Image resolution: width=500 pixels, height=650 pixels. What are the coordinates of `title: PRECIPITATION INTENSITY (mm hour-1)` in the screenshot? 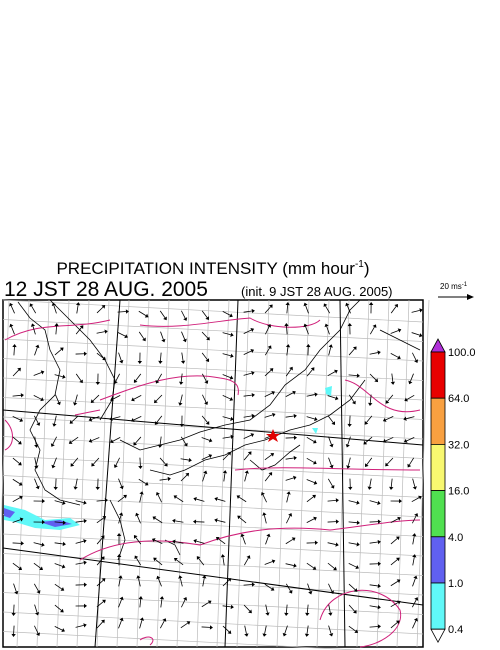 It's located at (212, 268).